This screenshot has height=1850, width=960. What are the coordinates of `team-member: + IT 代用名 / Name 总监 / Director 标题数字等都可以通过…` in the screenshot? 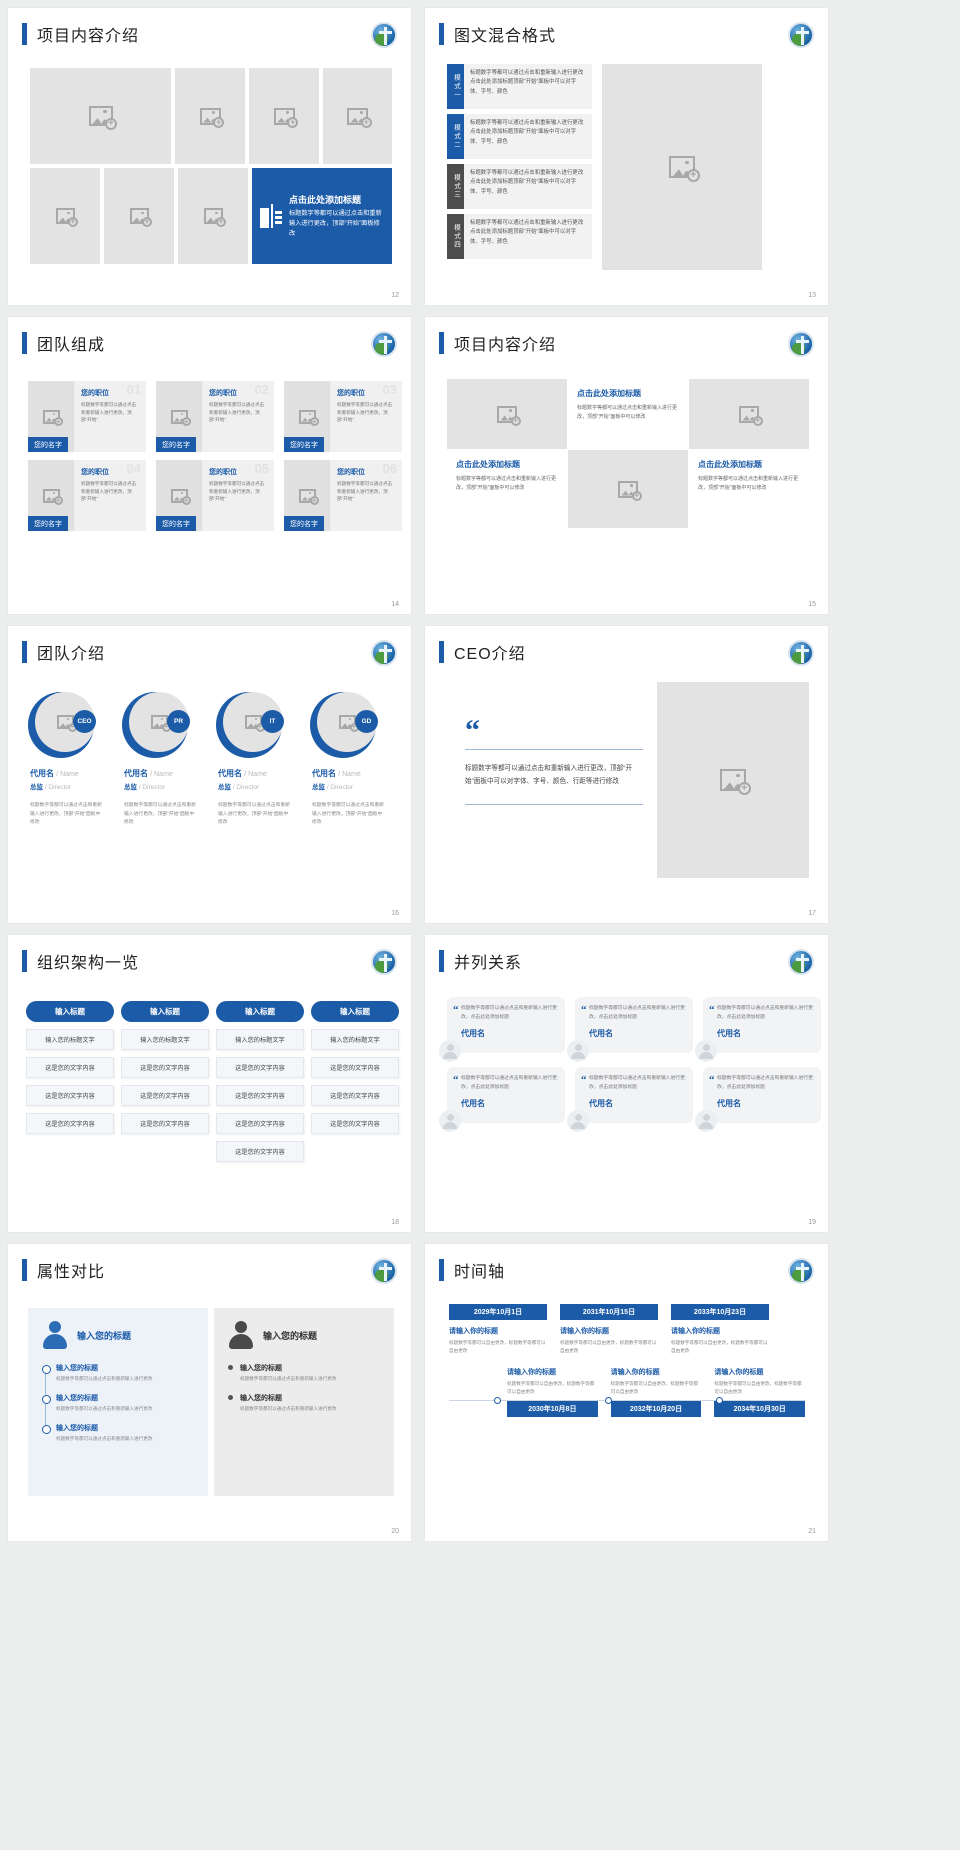 It's located at (256, 760).